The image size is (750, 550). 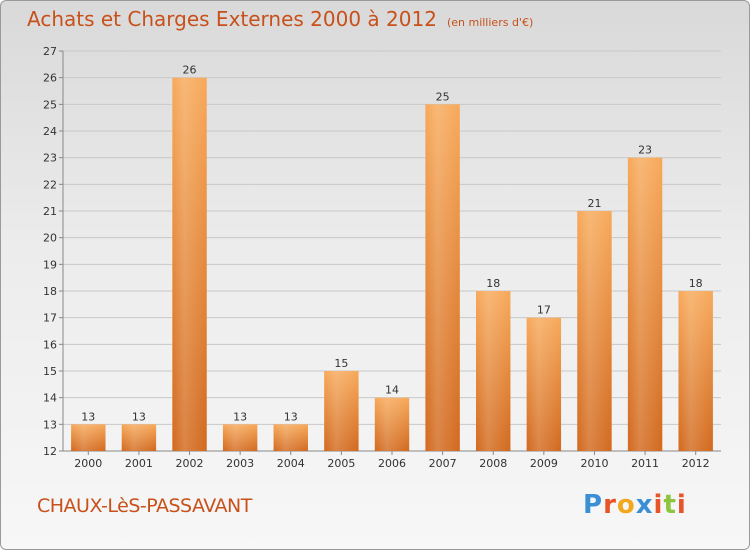 What do you see at coordinates (341, 463) in the screenshot?
I see `x-tick-label: 2005` at bounding box center [341, 463].